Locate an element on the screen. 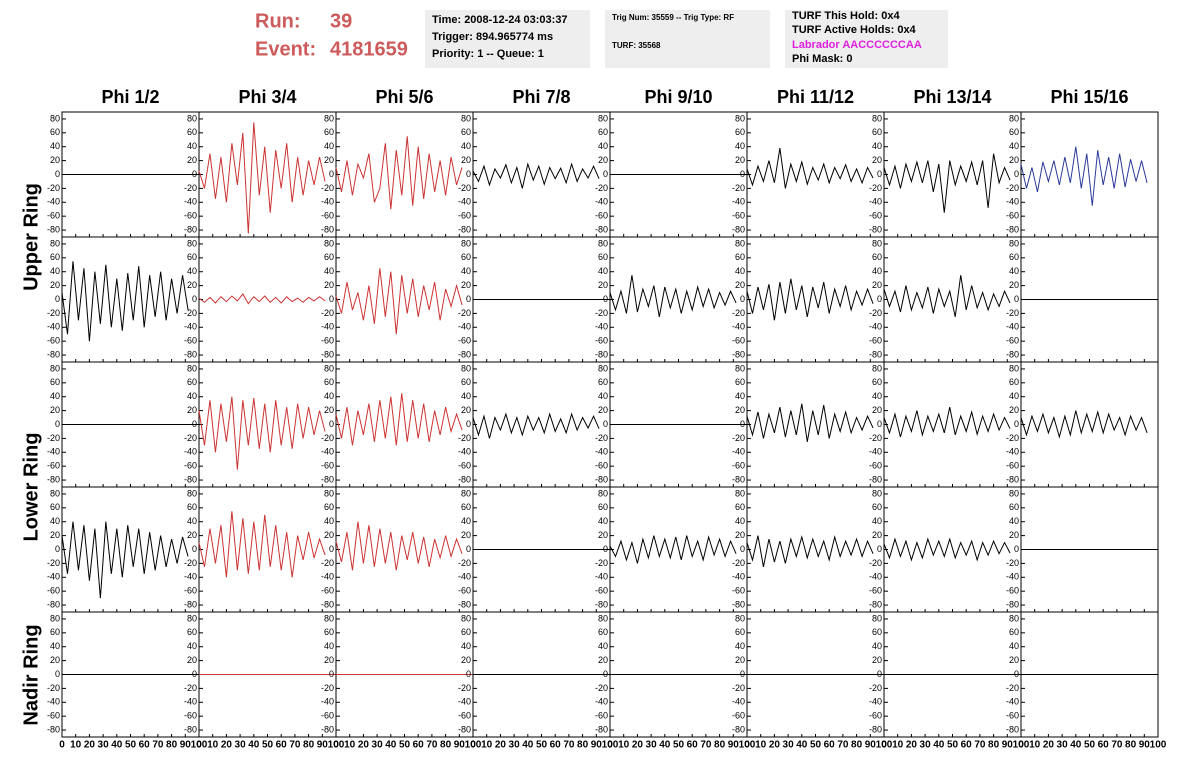  x-tick-label: 60 is located at coordinates (419, 745).